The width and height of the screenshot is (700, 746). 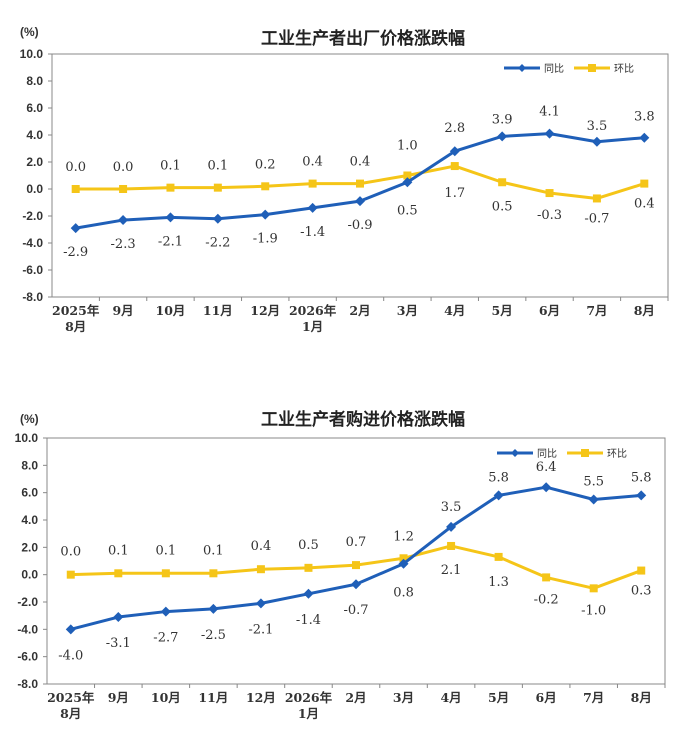 What do you see at coordinates (29, 575) in the screenshot?
I see `y-tick-label: 0.0` at bounding box center [29, 575].